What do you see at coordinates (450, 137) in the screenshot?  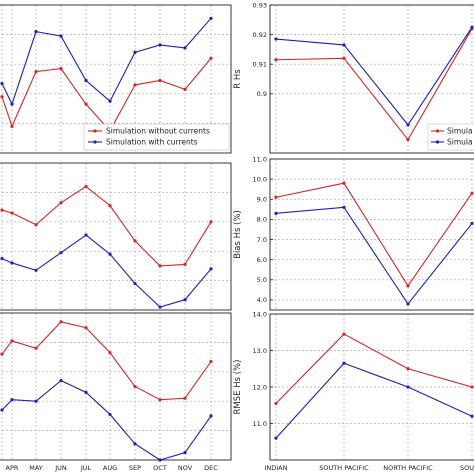 I see `legend-box` at bounding box center [450, 137].